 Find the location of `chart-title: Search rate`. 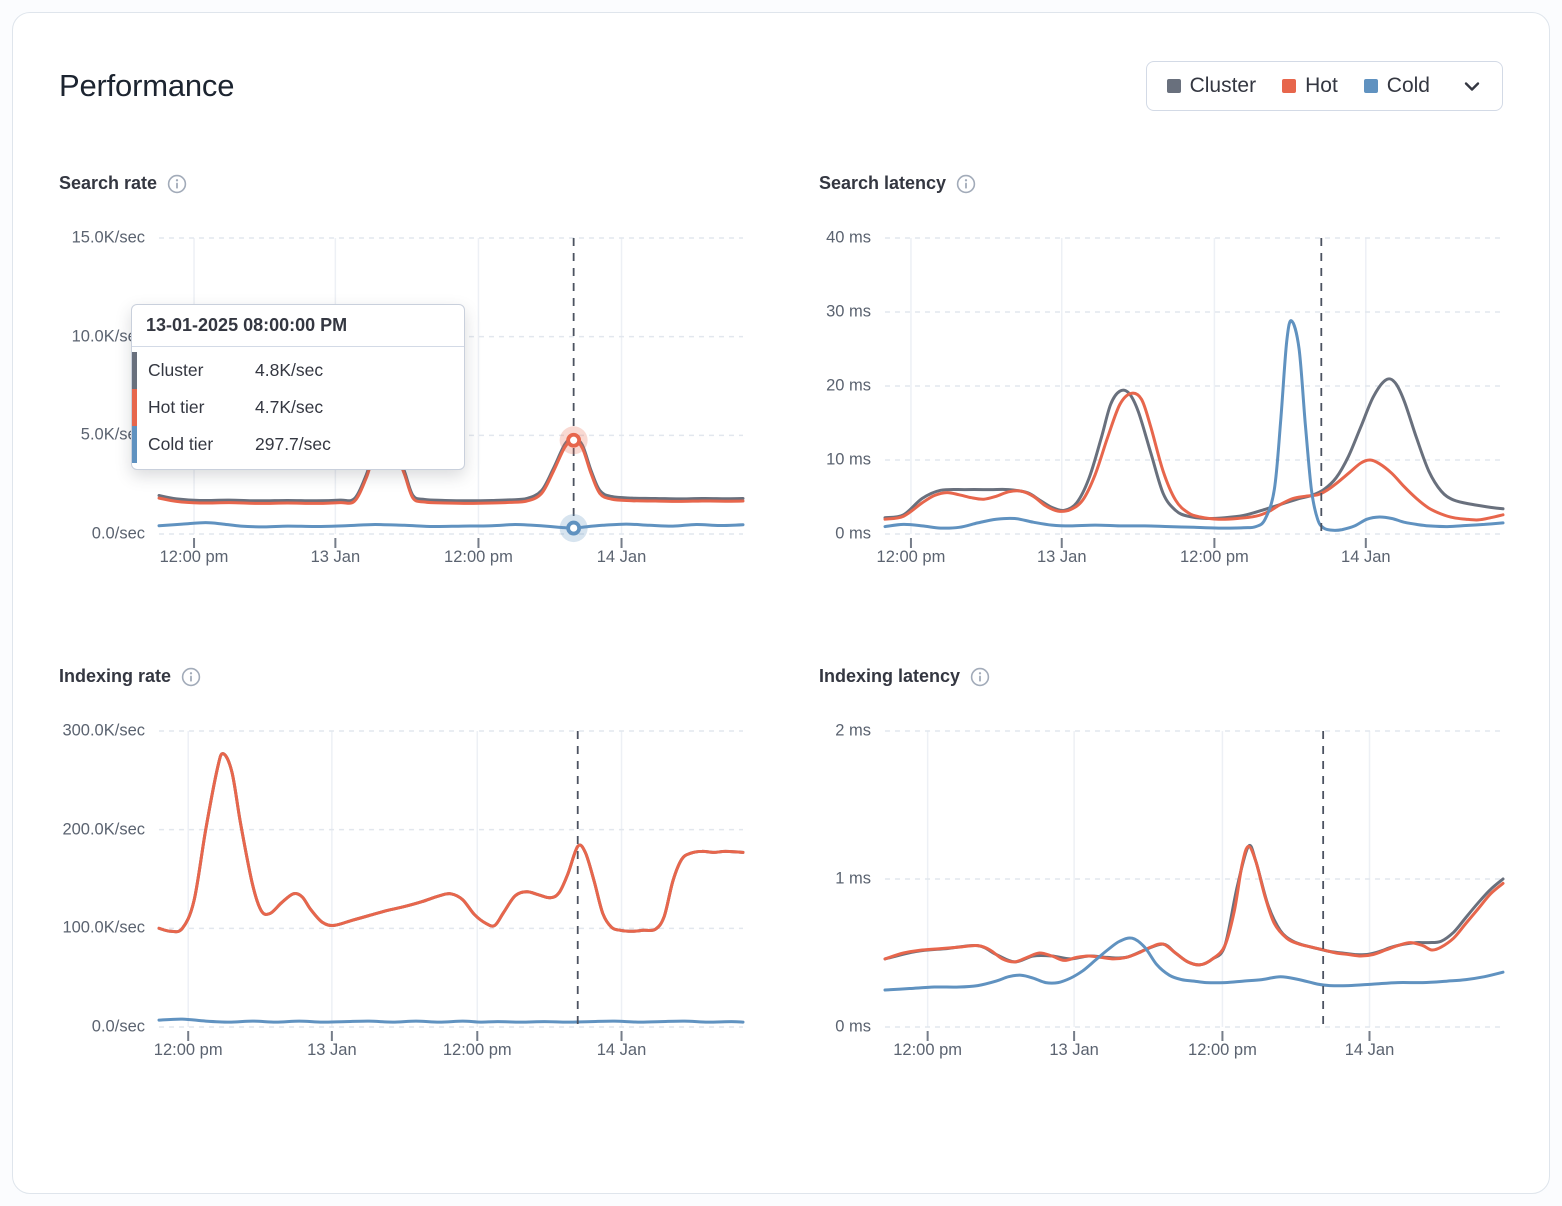

chart-title: Search rate is located at coordinates (108, 183).